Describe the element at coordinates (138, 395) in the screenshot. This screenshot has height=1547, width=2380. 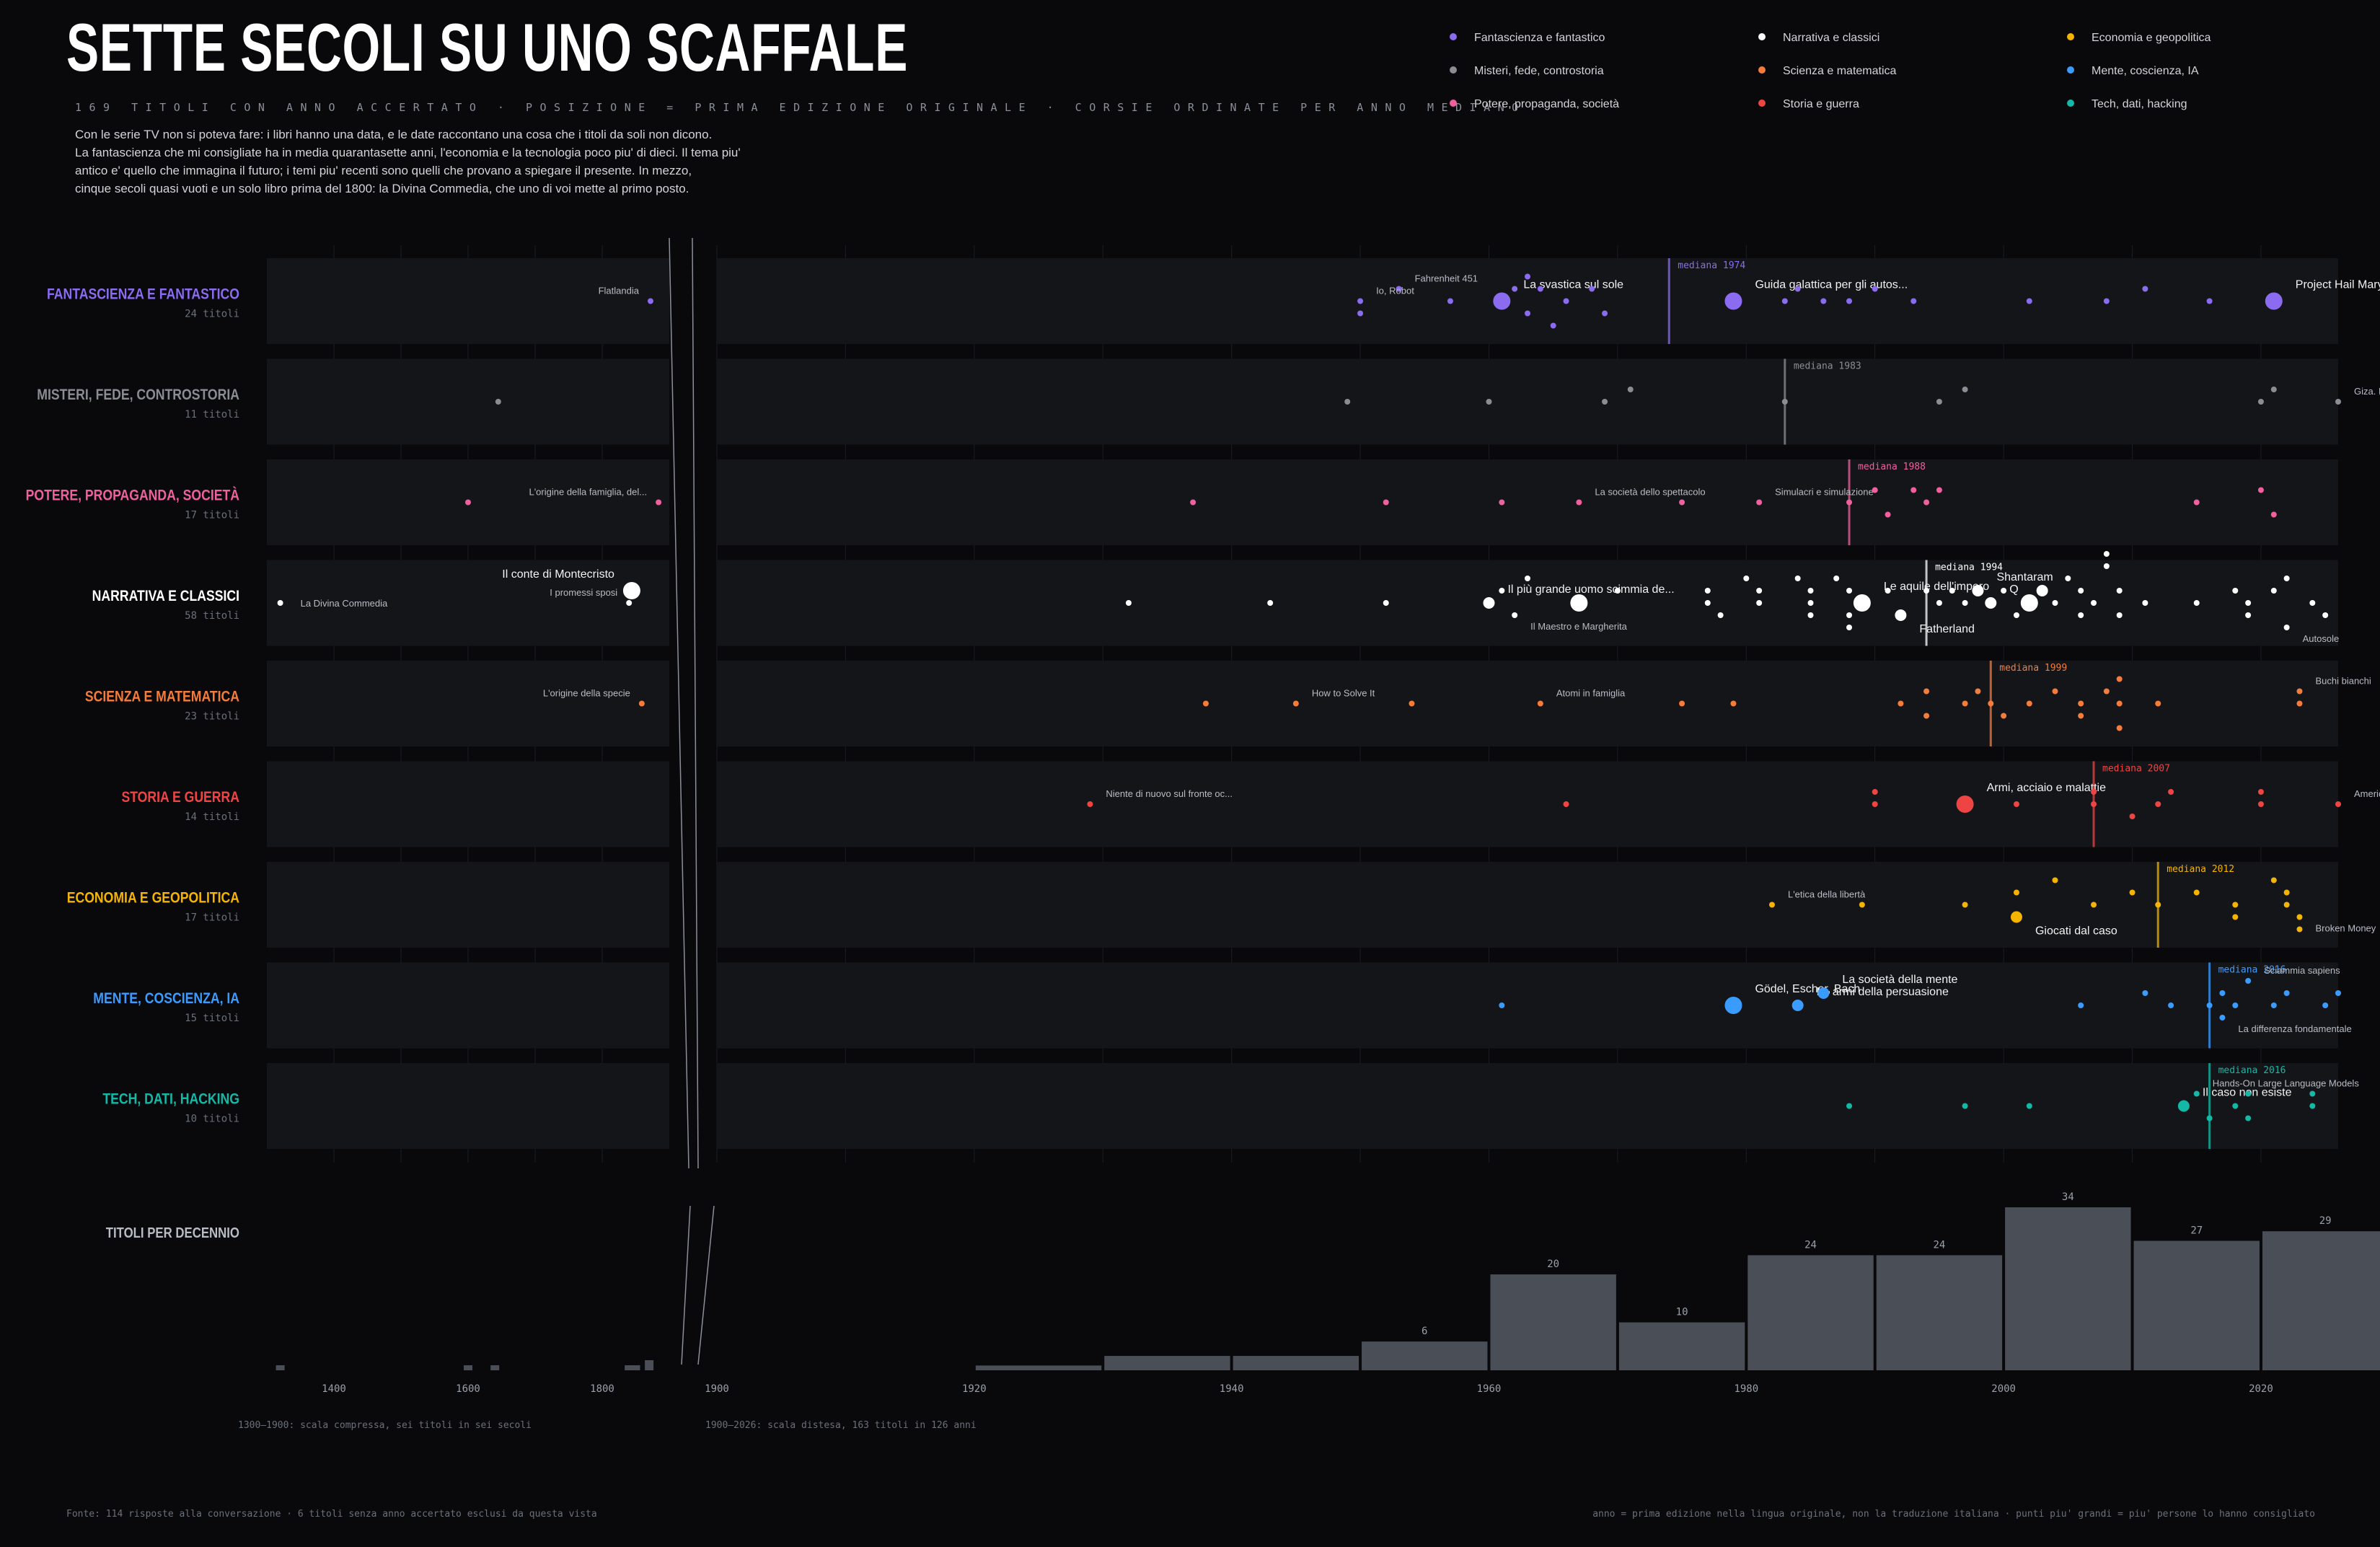
I see `lane-name: MISTERI, FEDE, CONTROSTORIA` at that location.